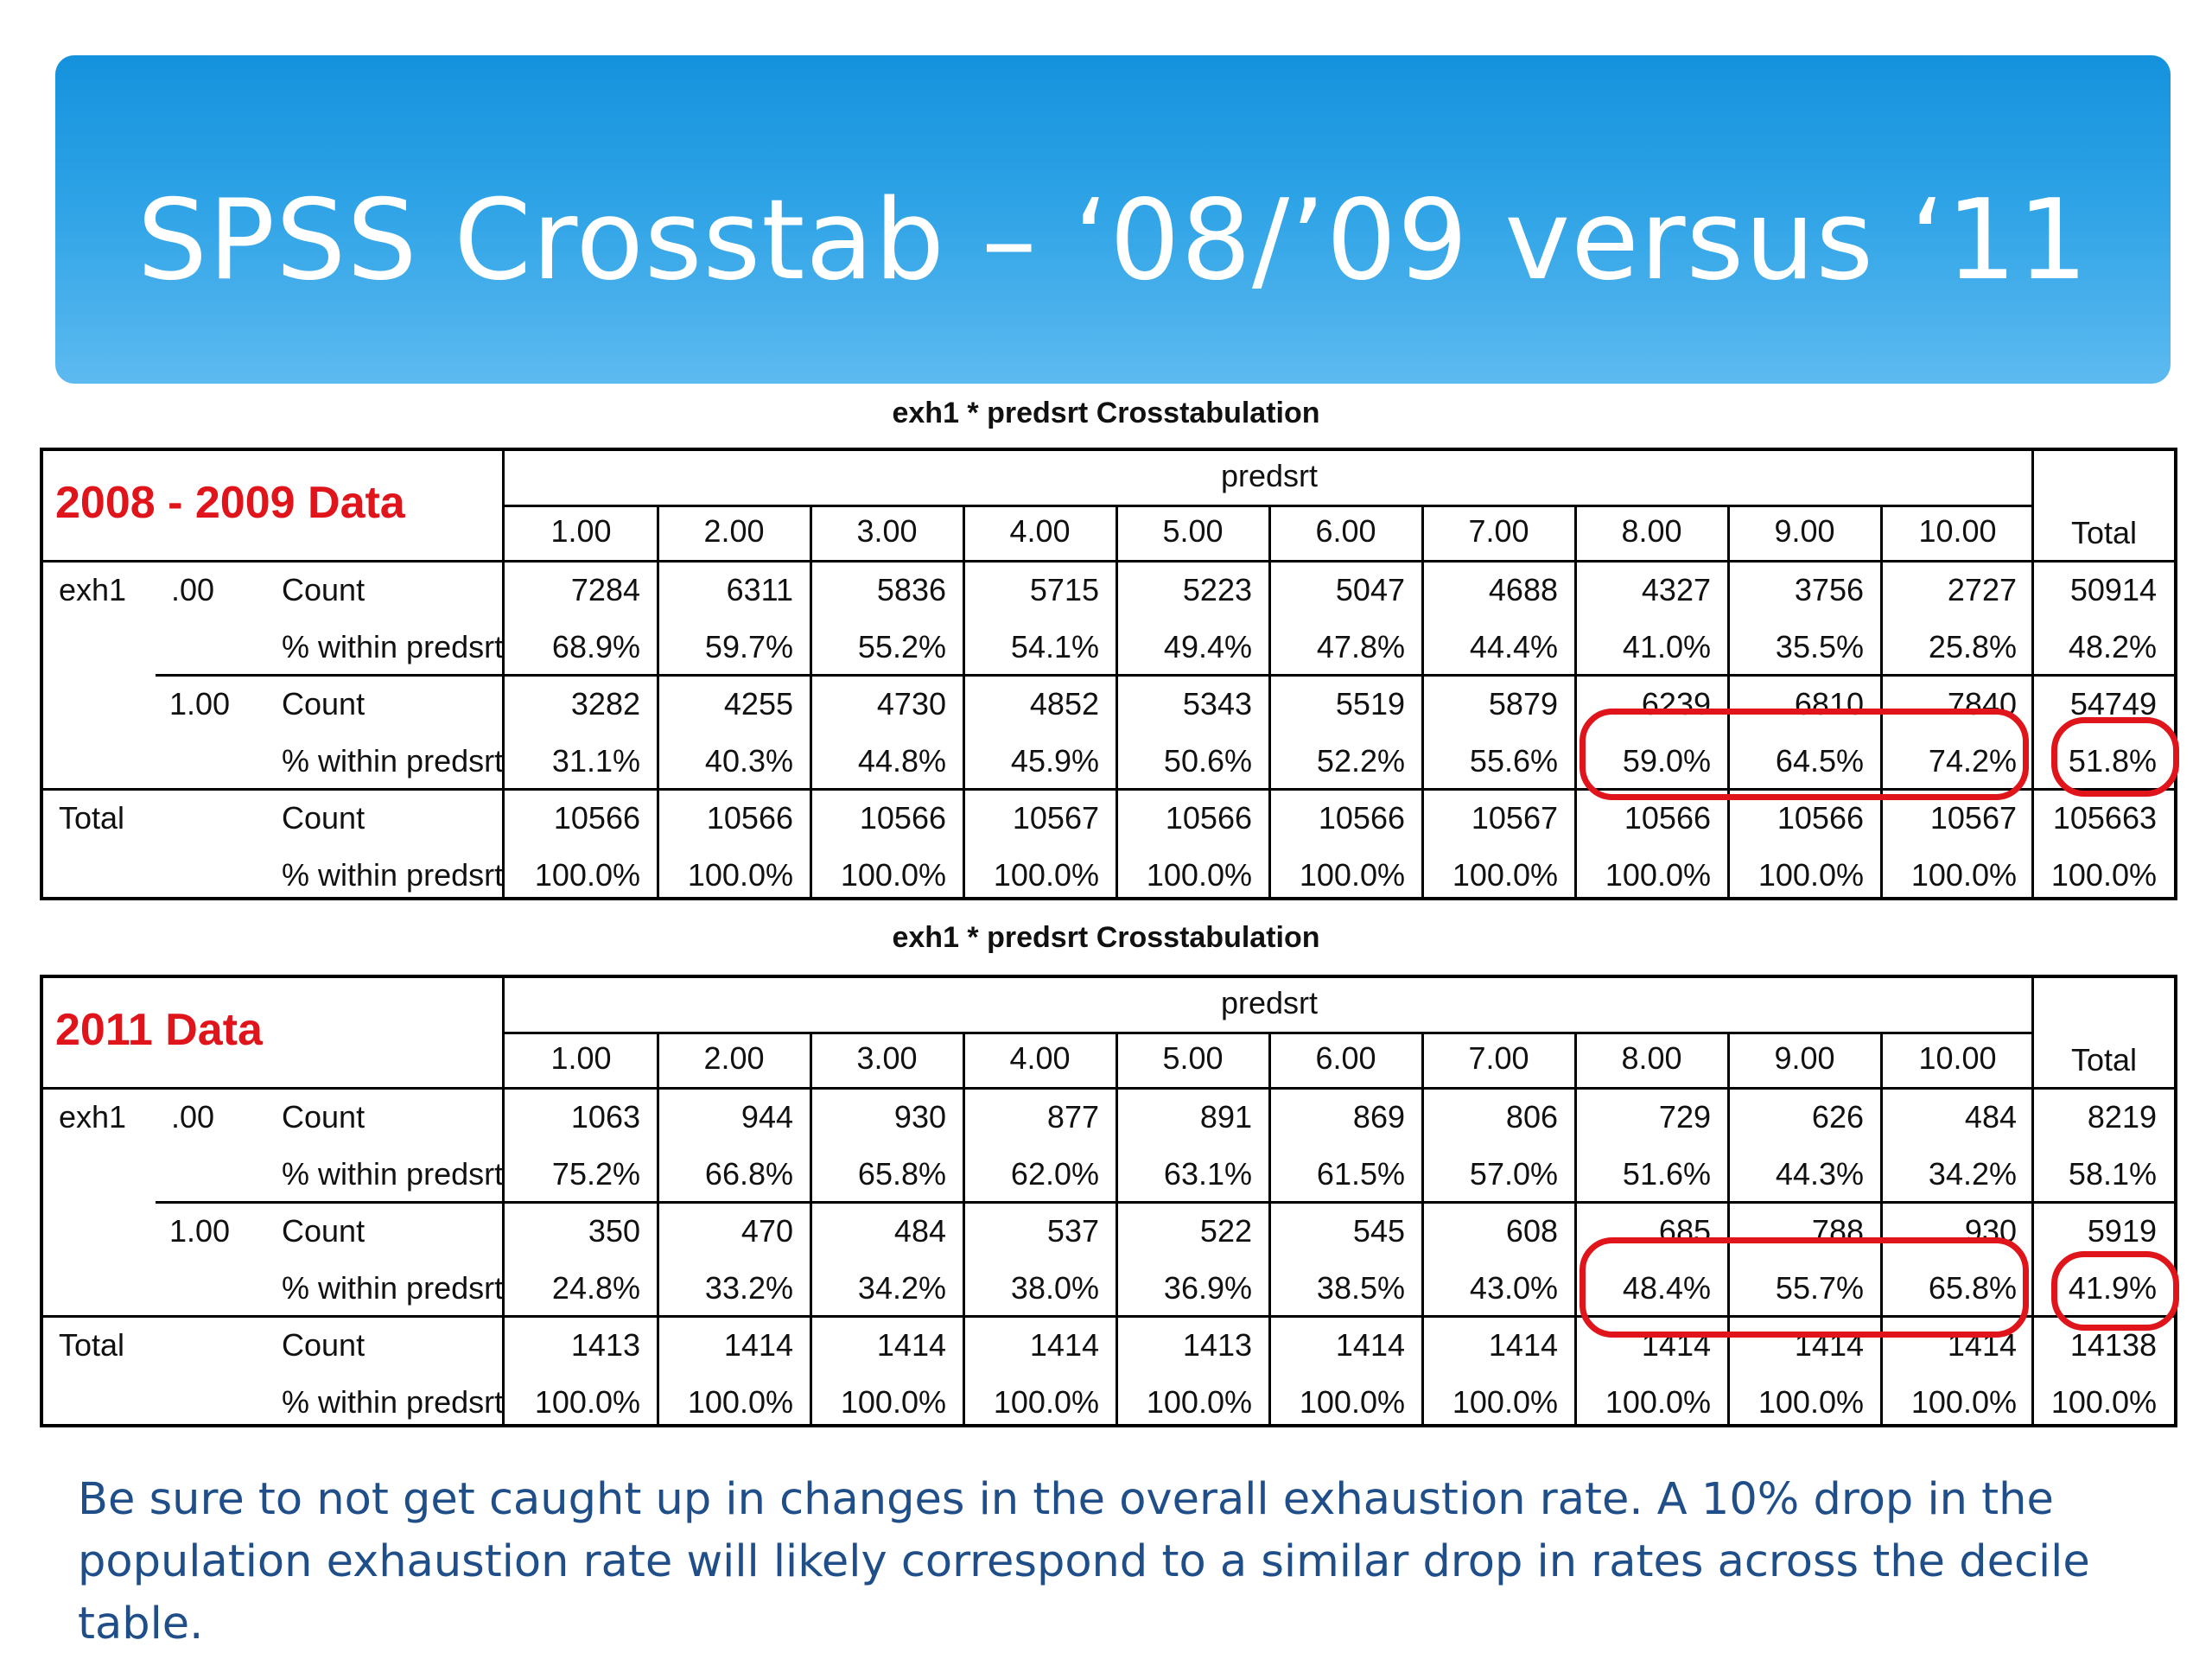 The image size is (2212, 1659). I want to click on table-cell: 105663, so click(2104, 818).